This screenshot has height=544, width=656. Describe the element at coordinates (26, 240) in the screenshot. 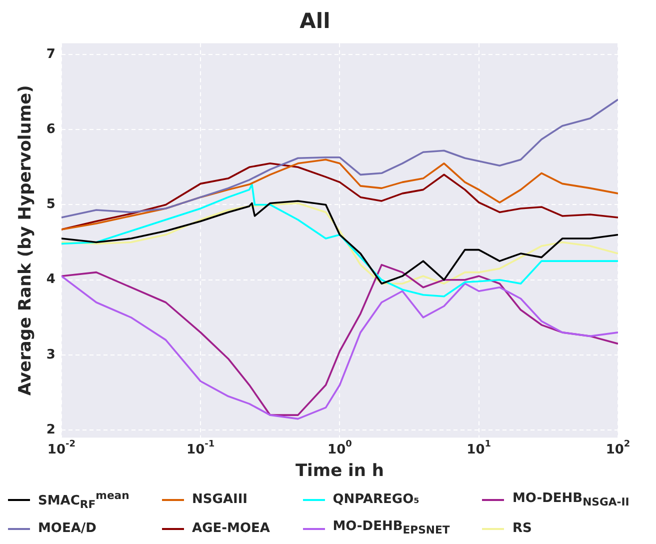

I see `y-axis-title: Average Rank (by Hypervolume)` at that location.